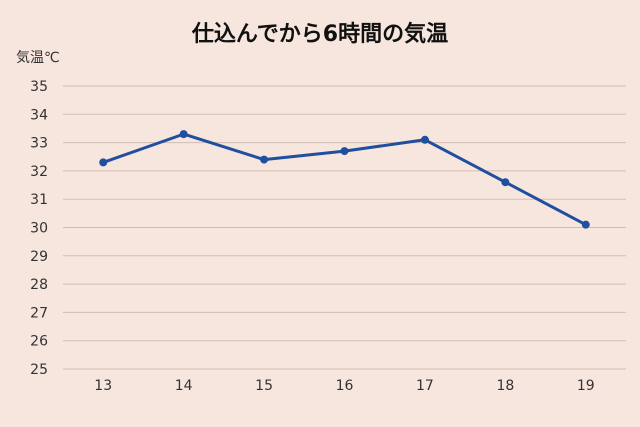  I want to click on x-tick-label: 17, so click(425, 386).